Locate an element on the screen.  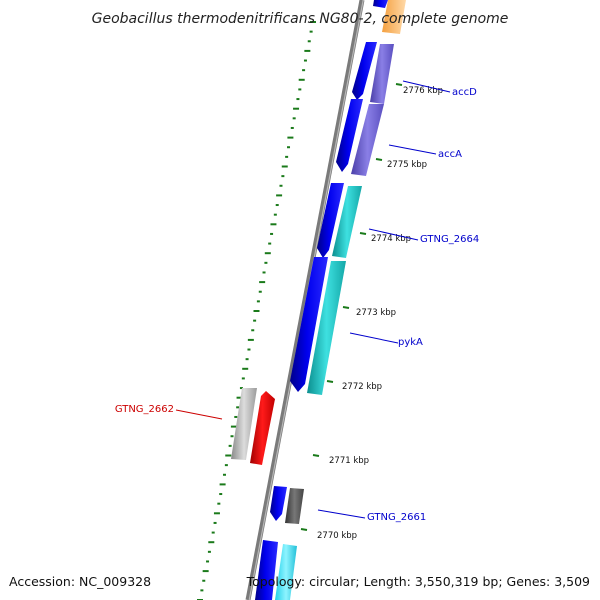
tick-label-2772: 2772 kbp is located at coordinates (362, 387).